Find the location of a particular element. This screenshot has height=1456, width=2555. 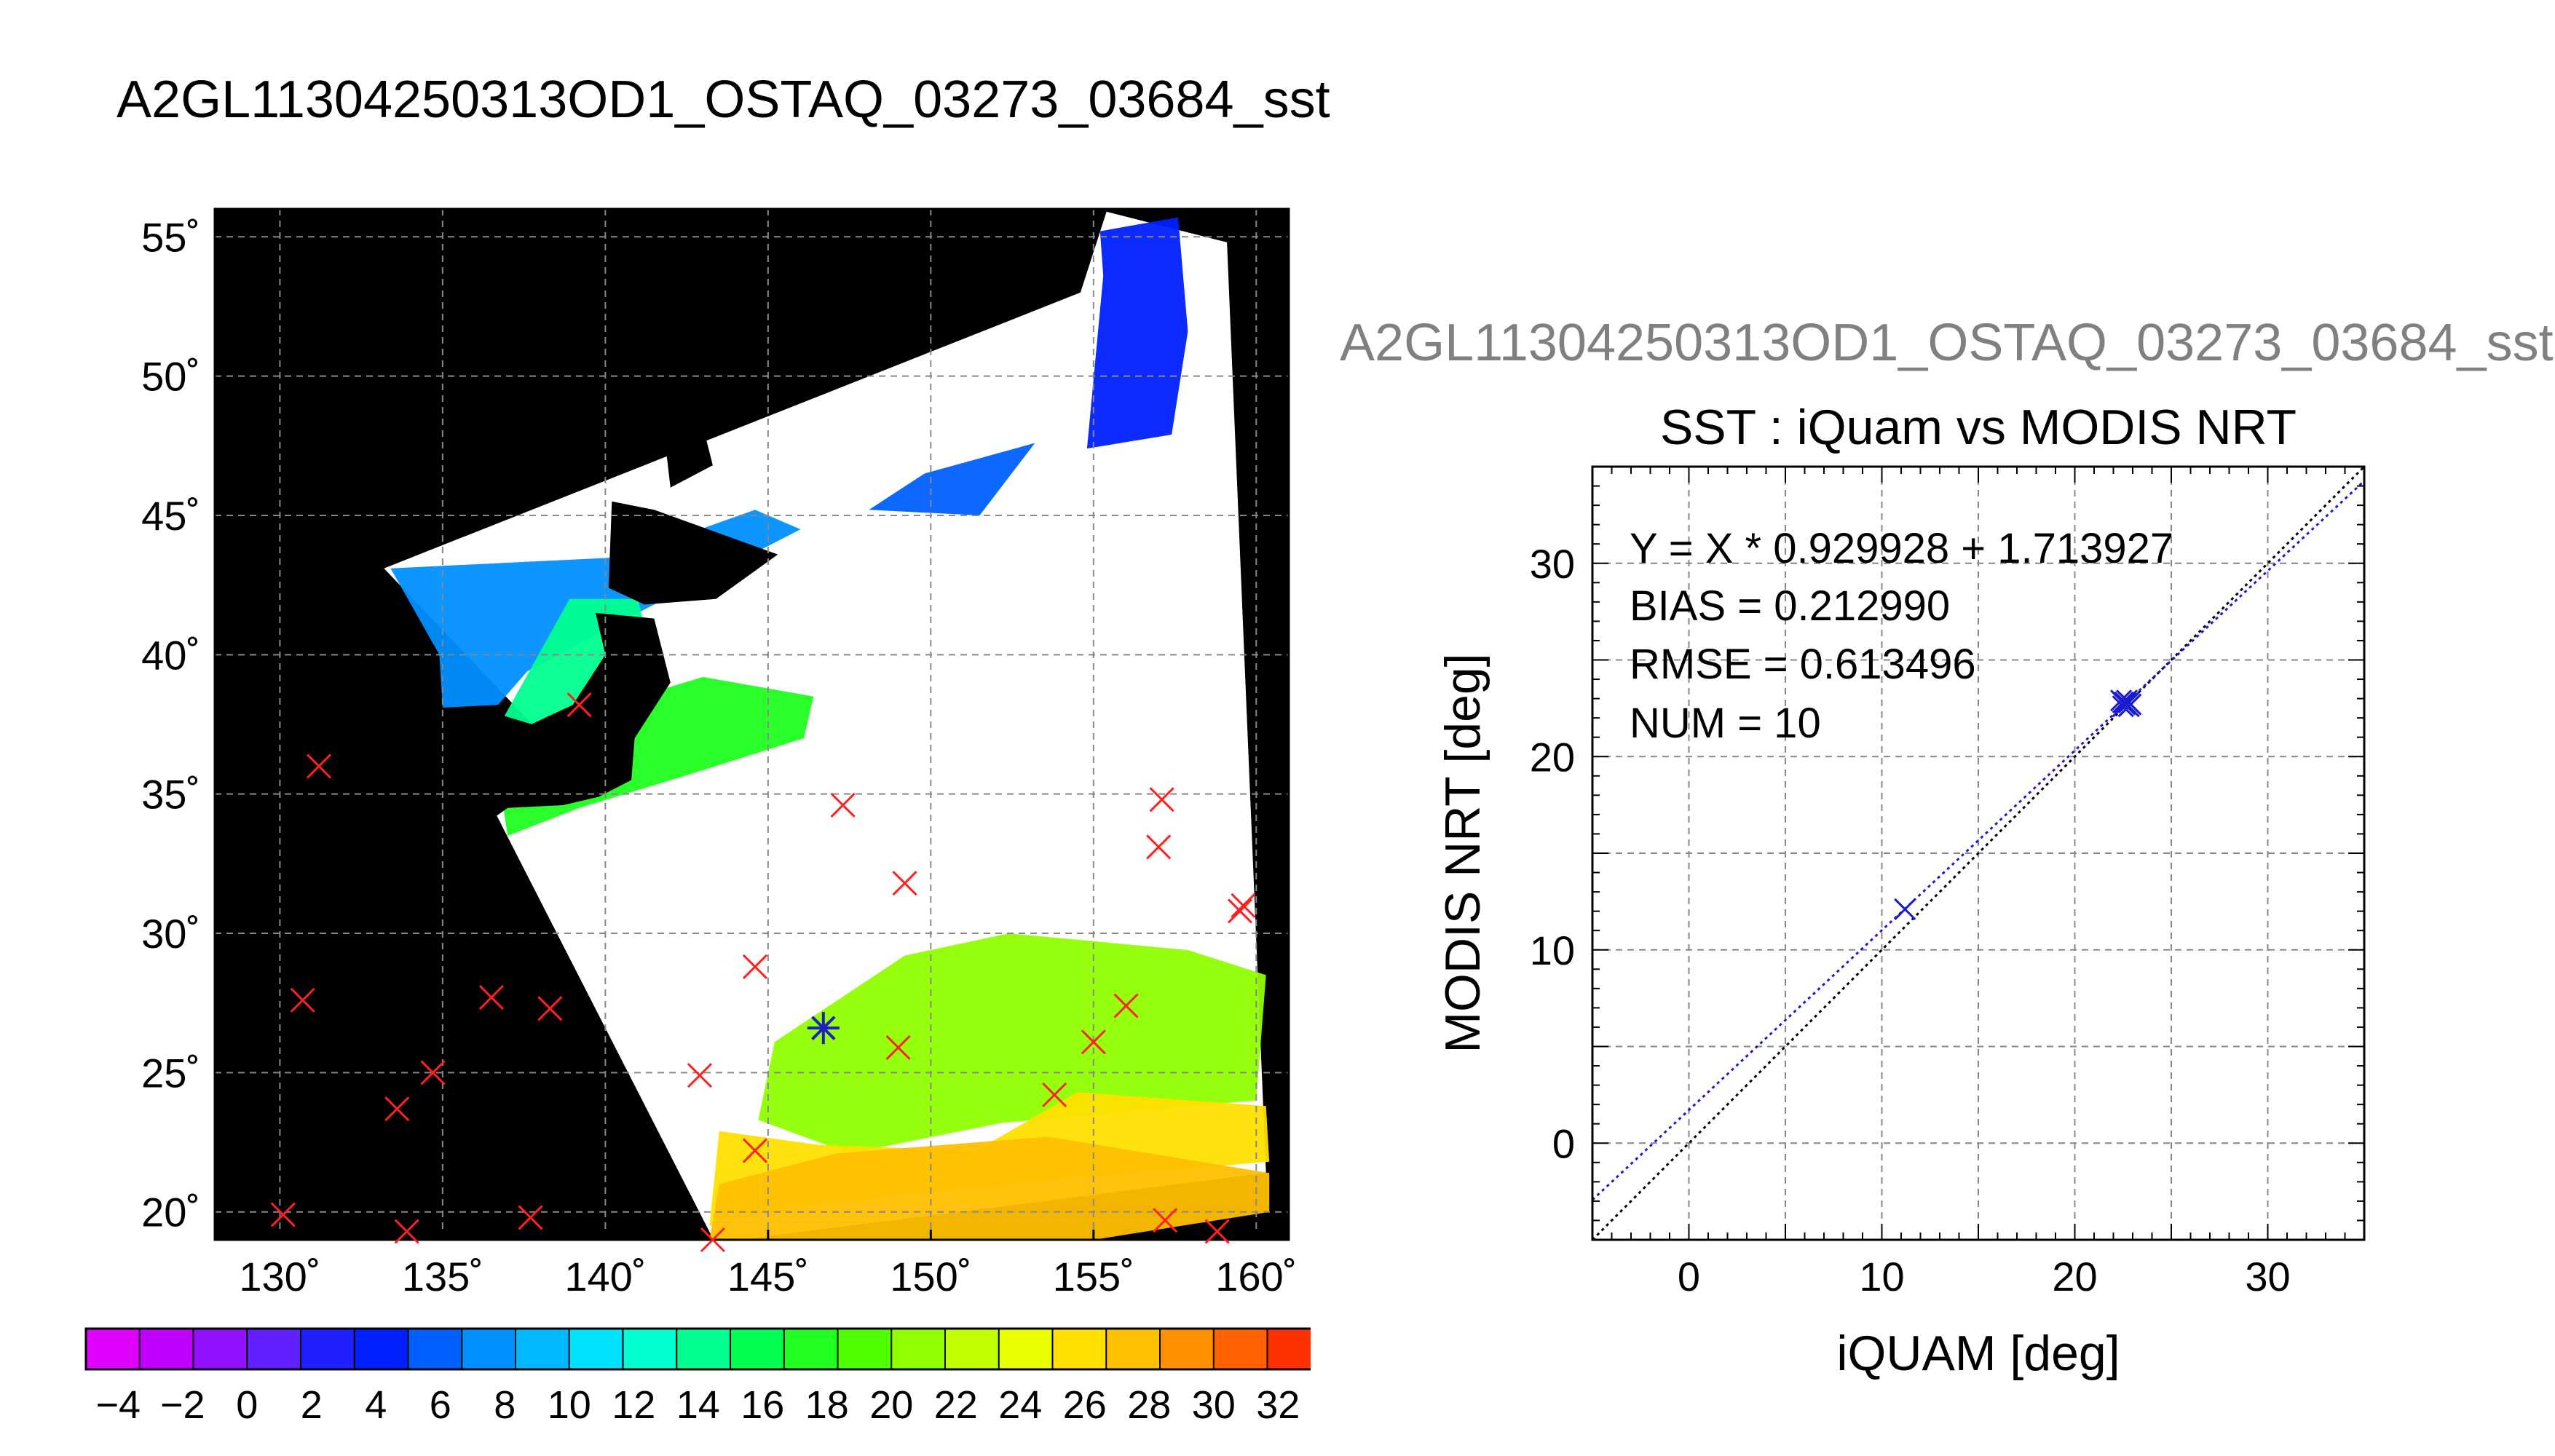

main-title: A2GL11304250313OD1_OSTAQ_03273_03684_sst is located at coordinates (723, 100).